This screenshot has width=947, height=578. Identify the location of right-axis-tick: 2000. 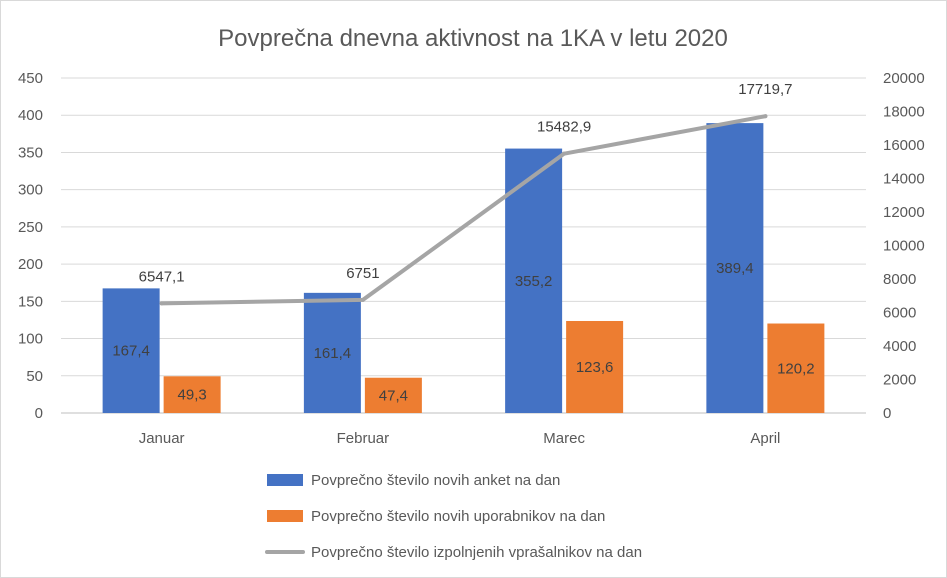
(899, 380).